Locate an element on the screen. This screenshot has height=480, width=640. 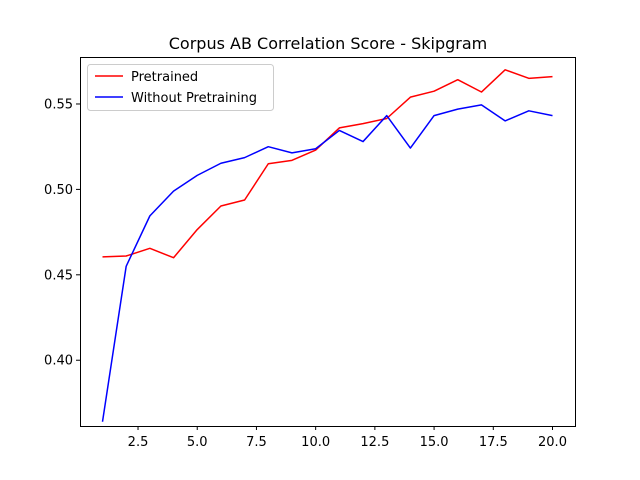
x-axis: 2.5 5.0 7.5 10.0 12.5 15.0 17.5 20.0 is located at coordinates (347, 438).